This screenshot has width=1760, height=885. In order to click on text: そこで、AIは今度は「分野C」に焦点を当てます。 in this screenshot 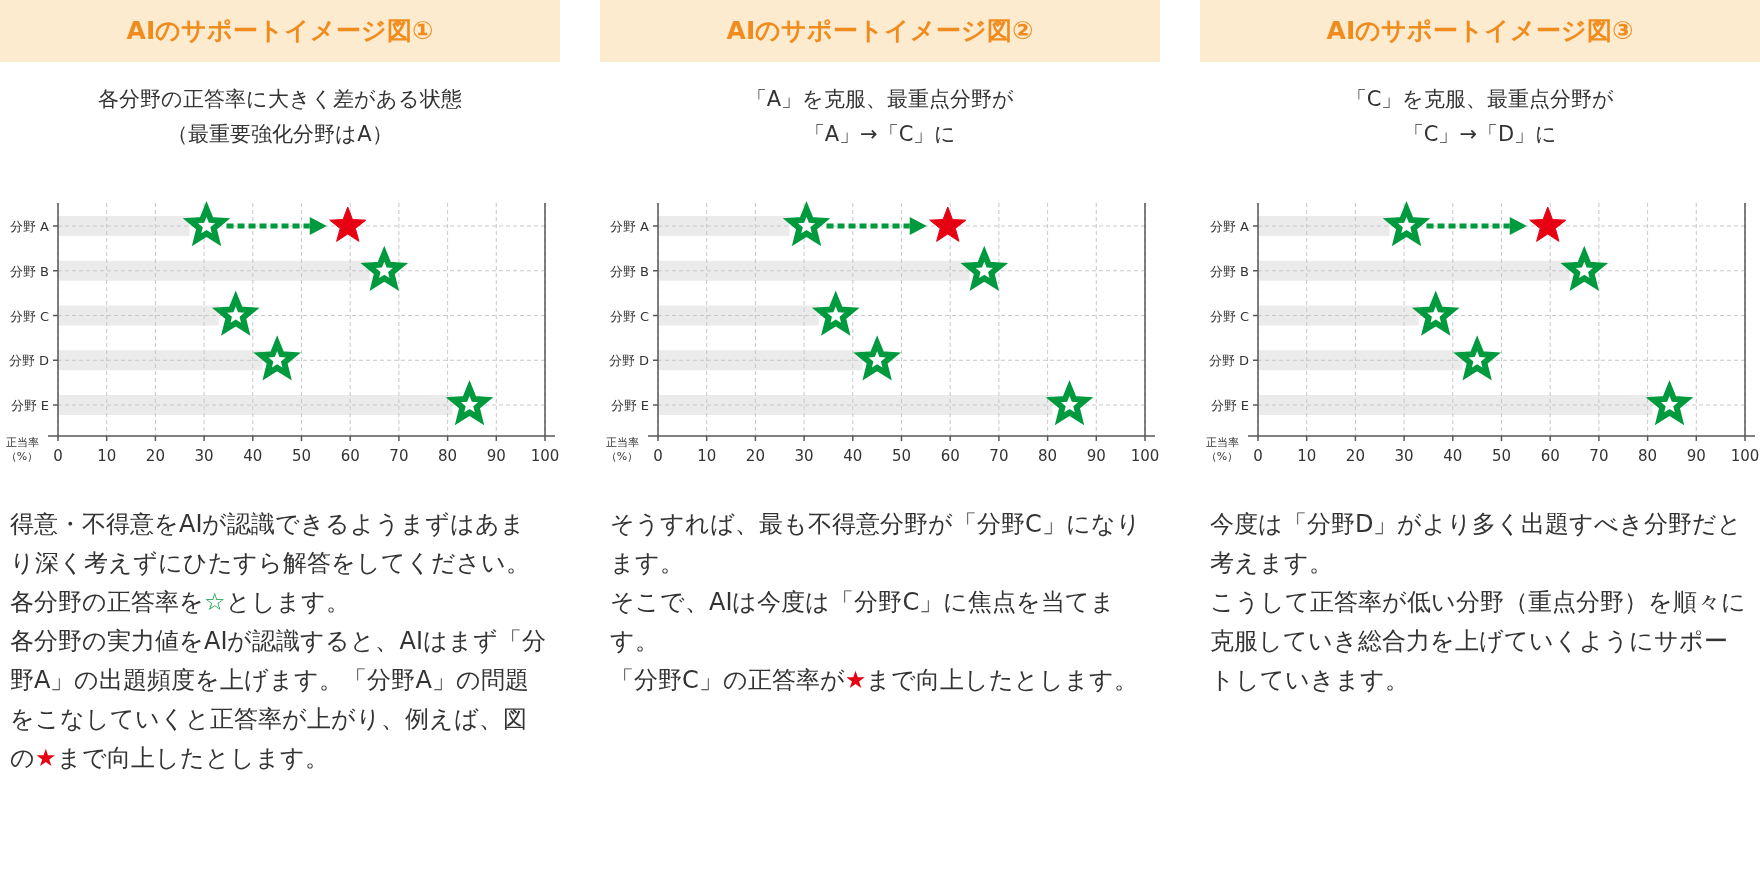, I will do `click(863, 622)`.